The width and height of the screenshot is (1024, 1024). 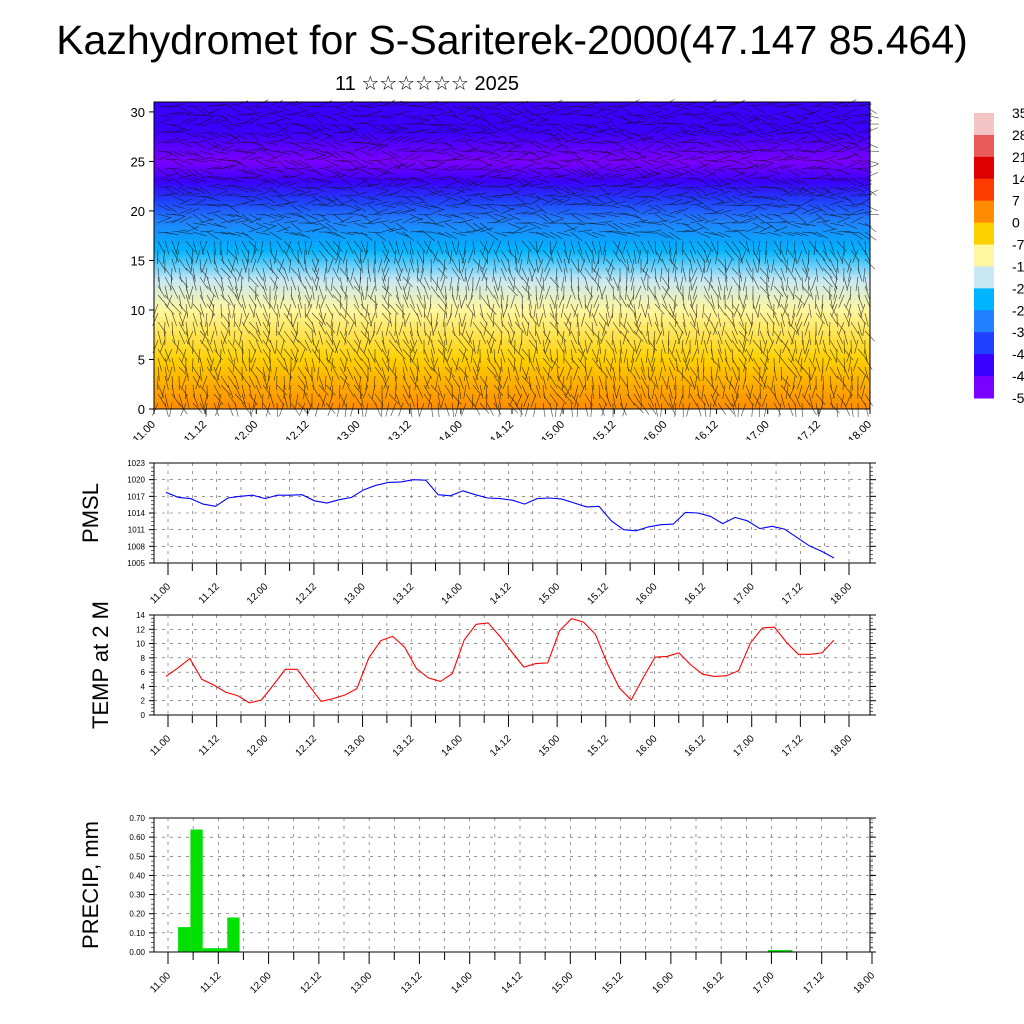 I want to click on x-tick-label: 13.12, so click(x=412, y=983).